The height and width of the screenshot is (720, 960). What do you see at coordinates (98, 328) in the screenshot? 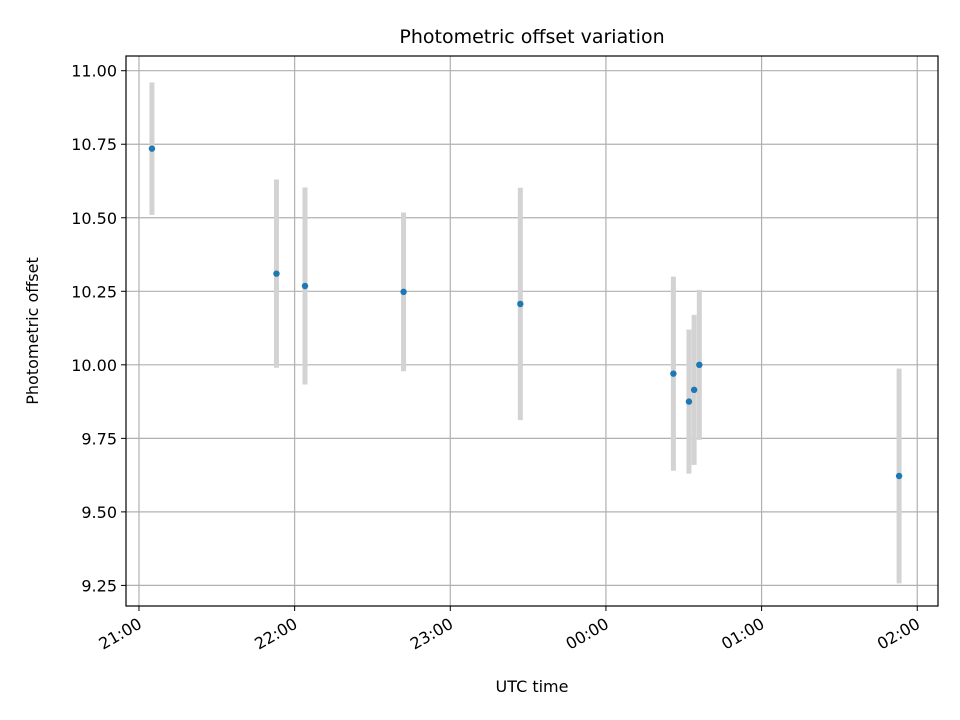
I see `y-axis: 9.25 9.50 9.75 10.00 10.25 10.50 10.75 11.00` at bounding box center [98, 328].